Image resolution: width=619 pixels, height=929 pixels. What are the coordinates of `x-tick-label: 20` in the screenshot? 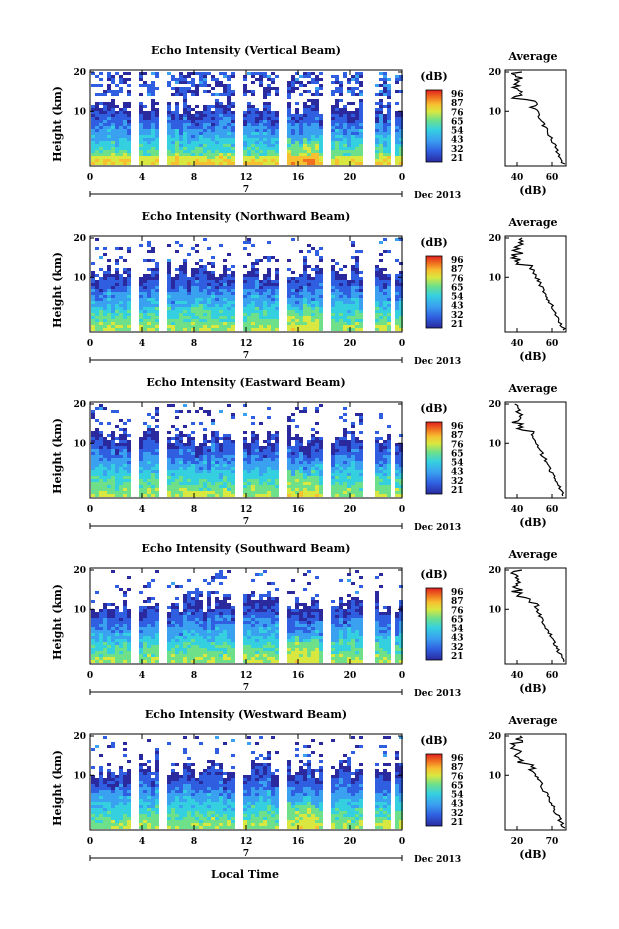 It's located at (350, 344).